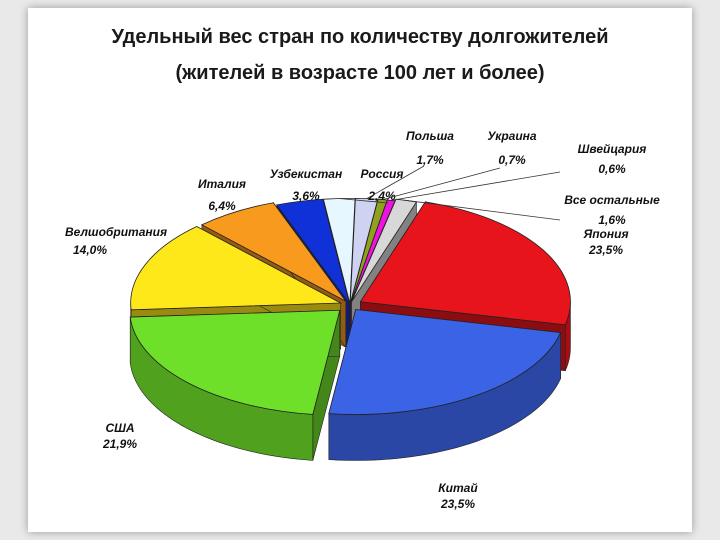  What do you see at coordinates (430, 136) in the screenshot?
I see `slice-name-label: Польша` at bounding box center [430, 136].